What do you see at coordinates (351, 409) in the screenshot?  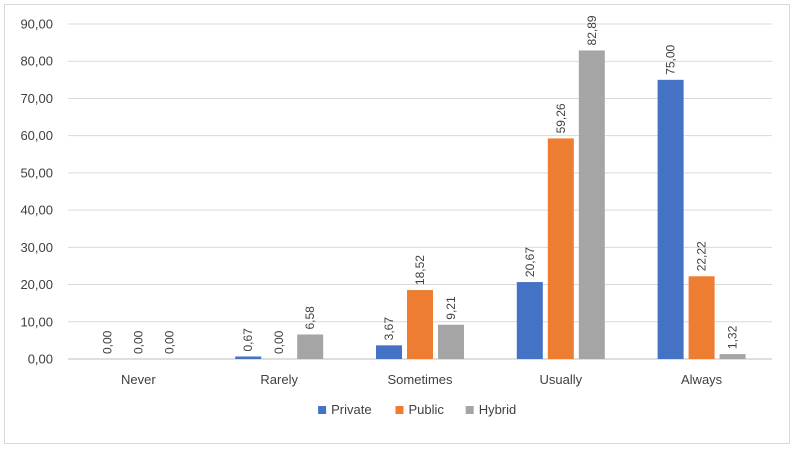 I see `legend-label-private: Private` at bounding box center [351, 409].